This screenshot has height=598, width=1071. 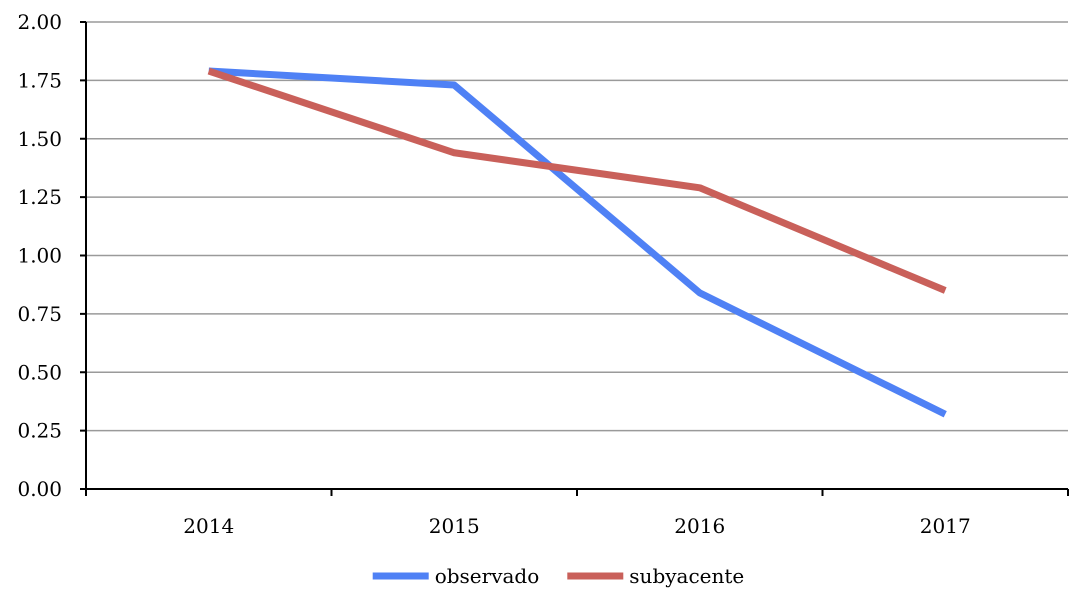 I want to click on x-tick-label: 2014, so click(x=208, y=526).